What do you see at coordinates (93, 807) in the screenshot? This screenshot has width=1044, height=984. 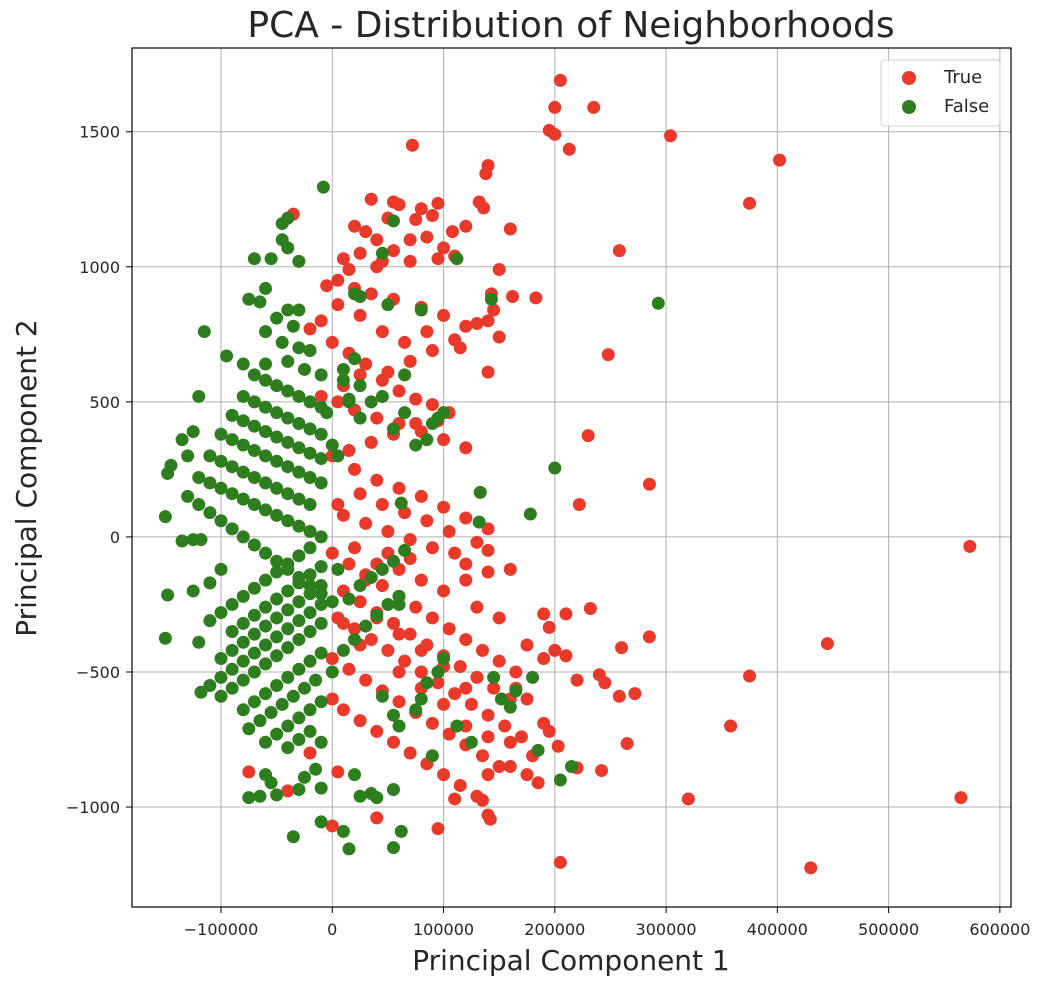 I see `y-tick-label: −1000` at bounding box center [93, 807].